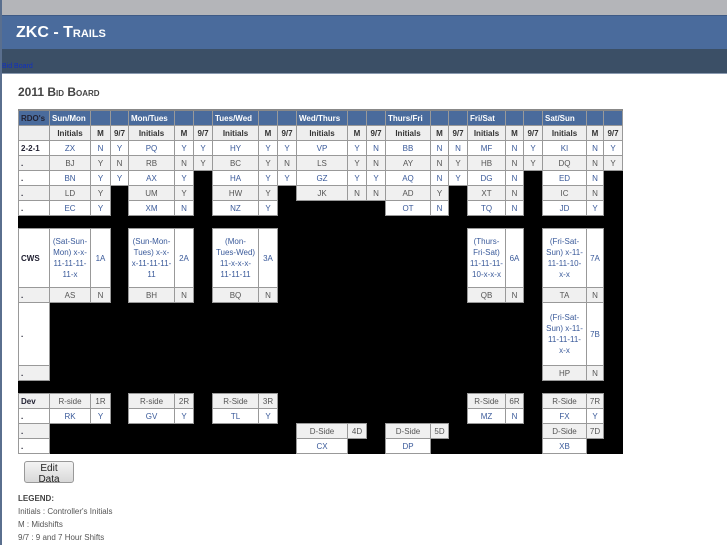  Describe the element at coordinates (408, 446) in the screenshot. I see `cell: DP` at that location.